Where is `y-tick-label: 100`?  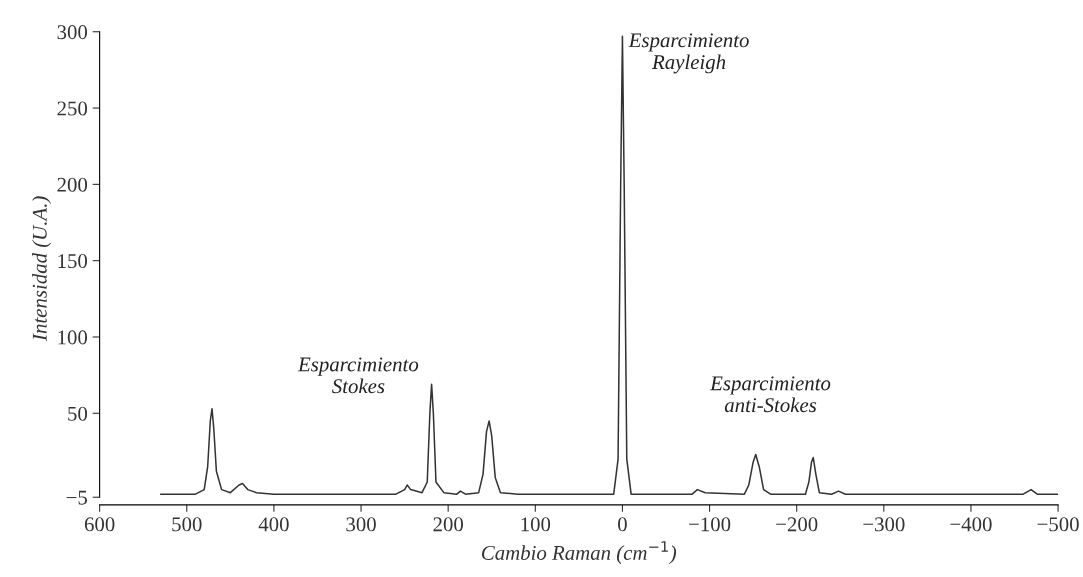
y-tick-label: 100 is located at coordinates (73, 337).